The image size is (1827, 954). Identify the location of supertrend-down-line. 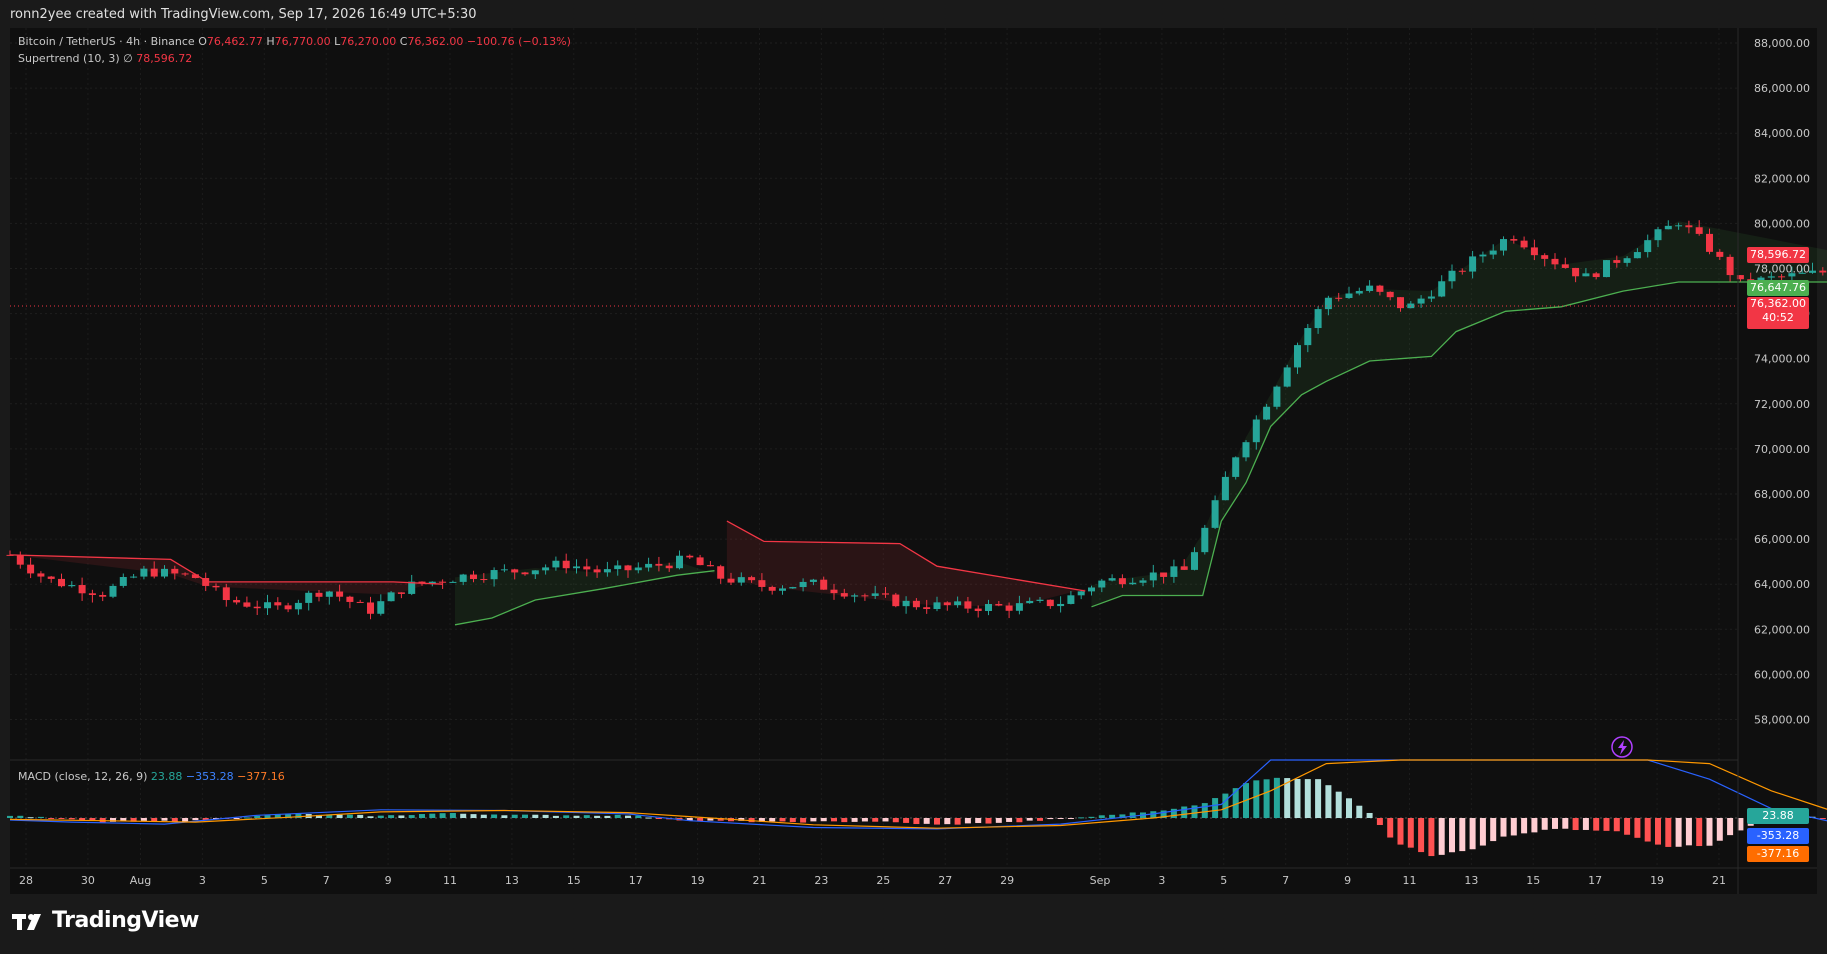
(226, 569).